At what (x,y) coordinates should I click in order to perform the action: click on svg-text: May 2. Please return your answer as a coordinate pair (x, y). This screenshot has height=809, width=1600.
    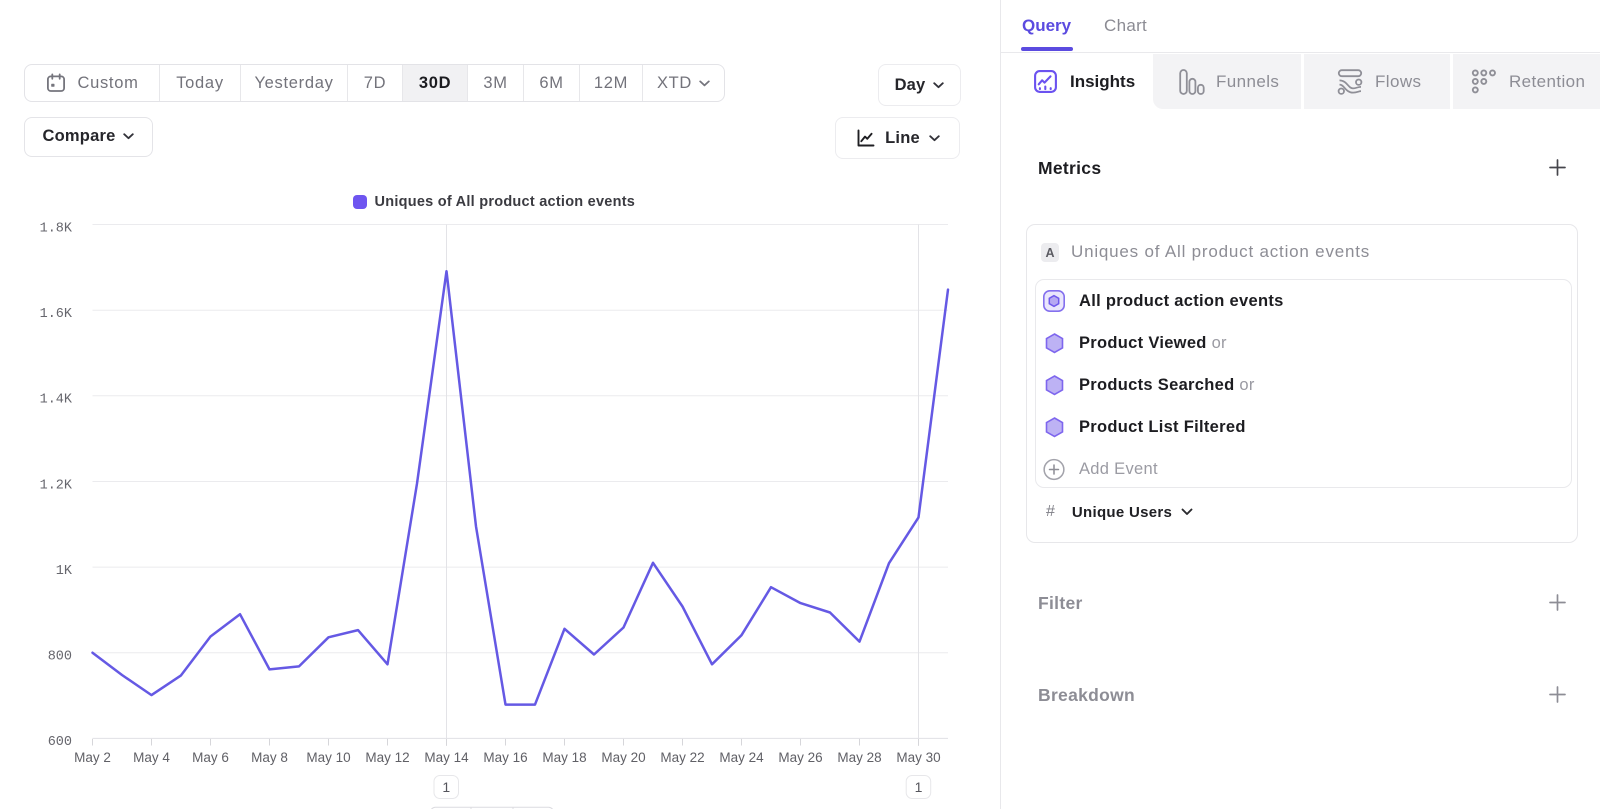
    Looking at the image, I should click on (92, 757).